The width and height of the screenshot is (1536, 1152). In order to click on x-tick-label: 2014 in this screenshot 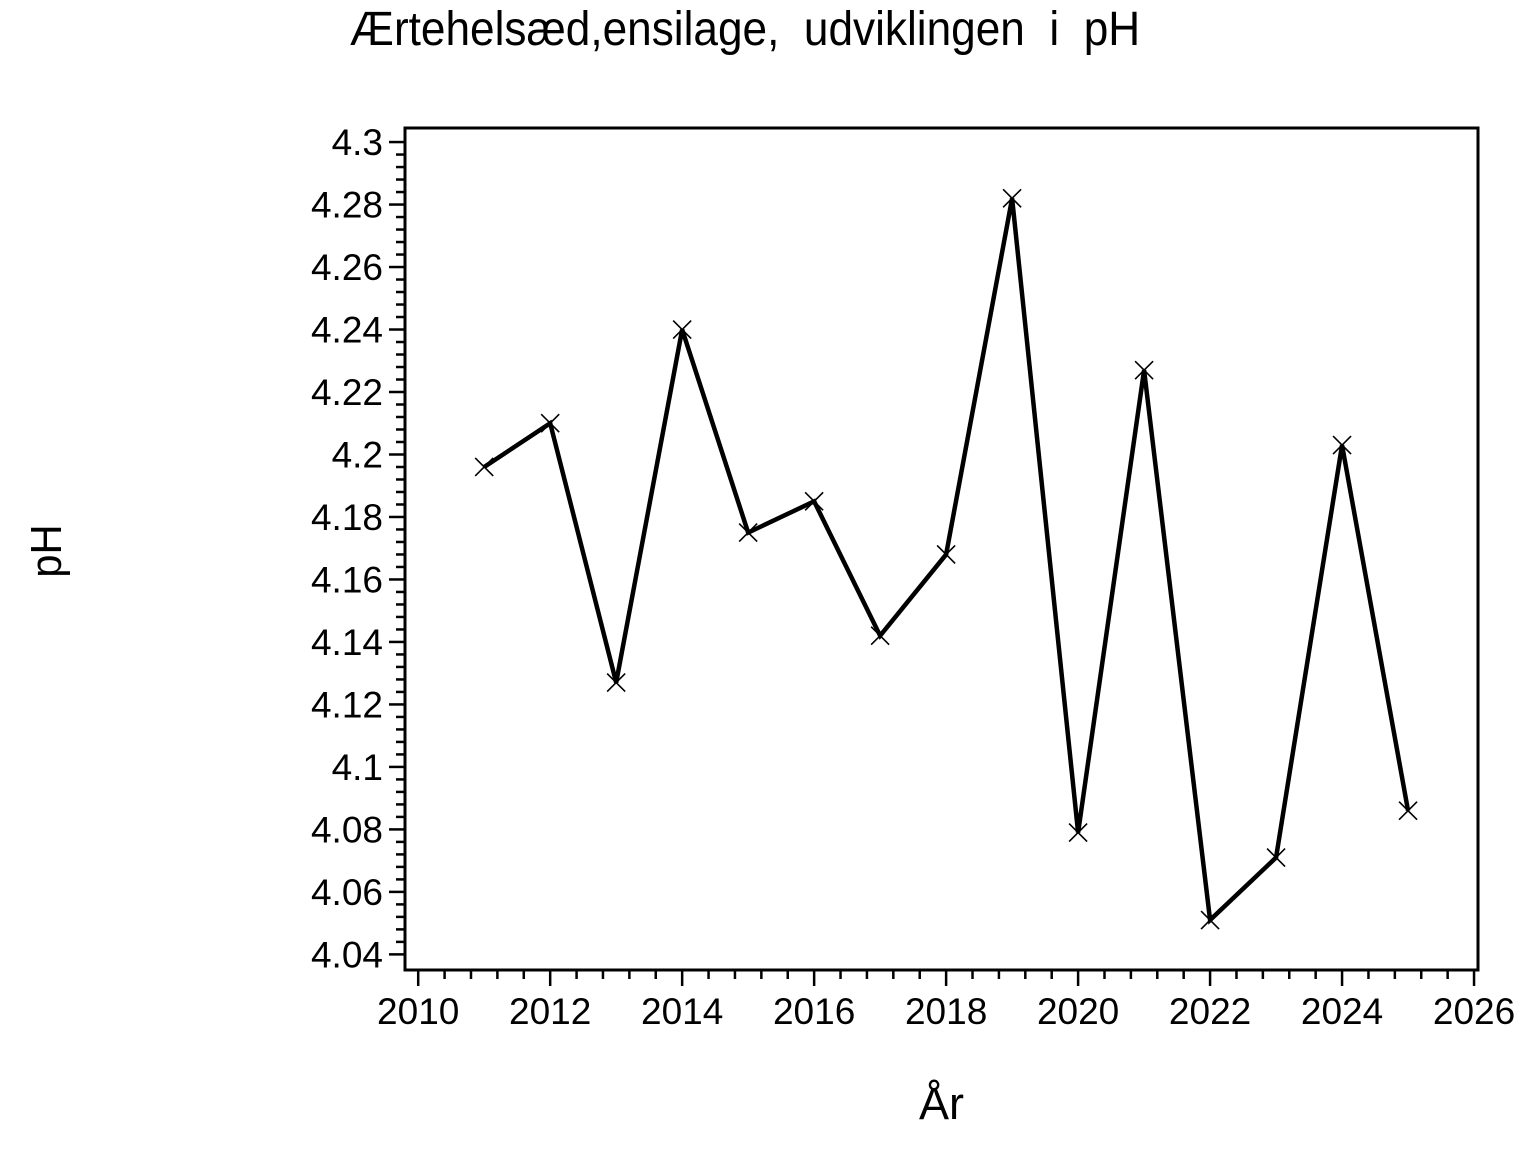, I will do `click(682, 1011)`.